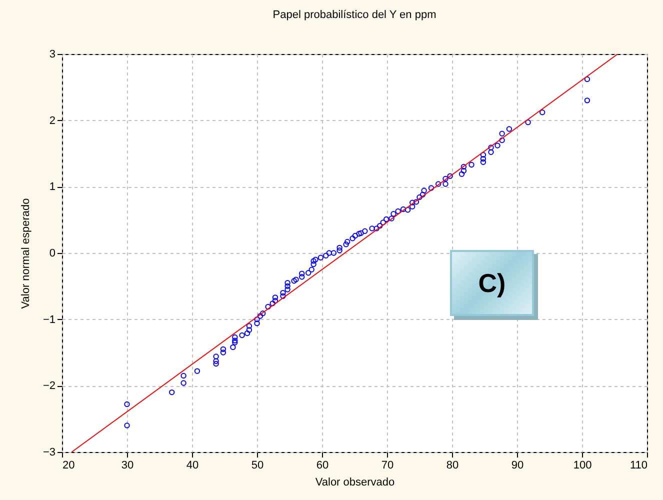 The image size is (663, 500). I want to click on x-axis-title: Valor observado, so click(355, 482).